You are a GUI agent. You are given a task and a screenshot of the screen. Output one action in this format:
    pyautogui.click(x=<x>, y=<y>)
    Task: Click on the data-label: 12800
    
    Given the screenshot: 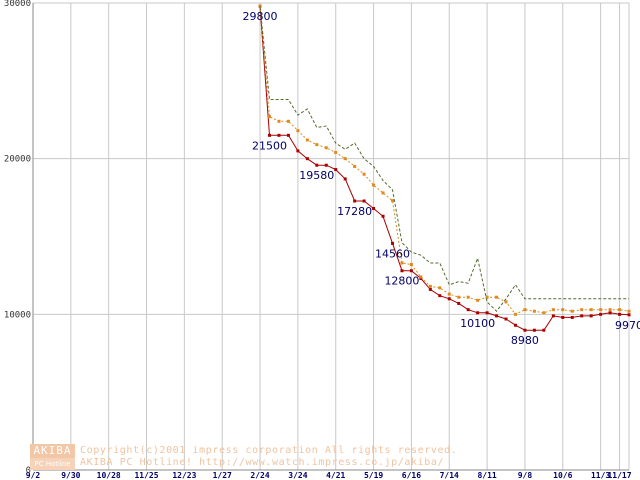 What is the action you would take?
    pyautogui.click(x=401, y=281)
    